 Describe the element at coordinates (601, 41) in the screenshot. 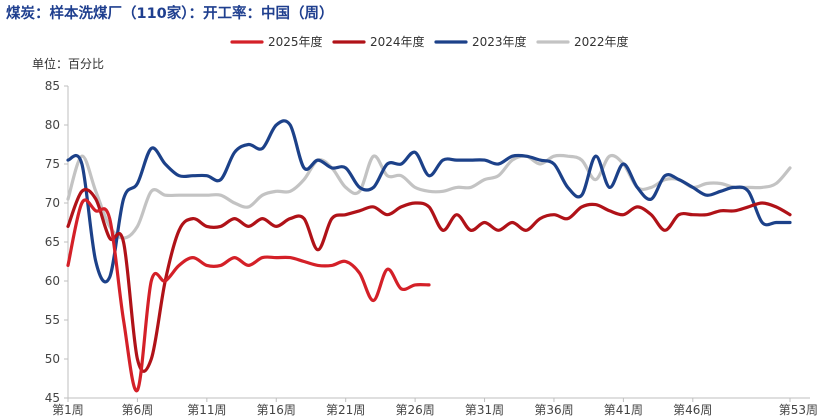

I see `legend-label: 2022年度` at that location.